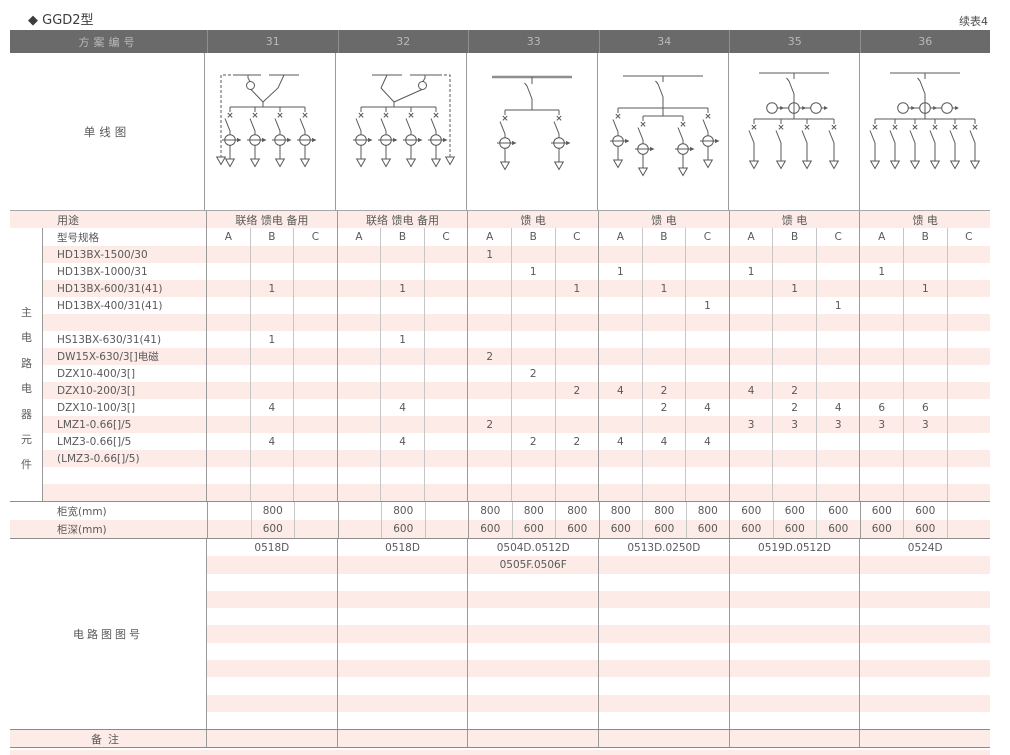 Image resolution: width=1010 pixels, height=755 pixels. Describe the element at coordinates (82, 511) in the screenshot. I see `cabinet-width-label: 柜宽(mm)` at that location.